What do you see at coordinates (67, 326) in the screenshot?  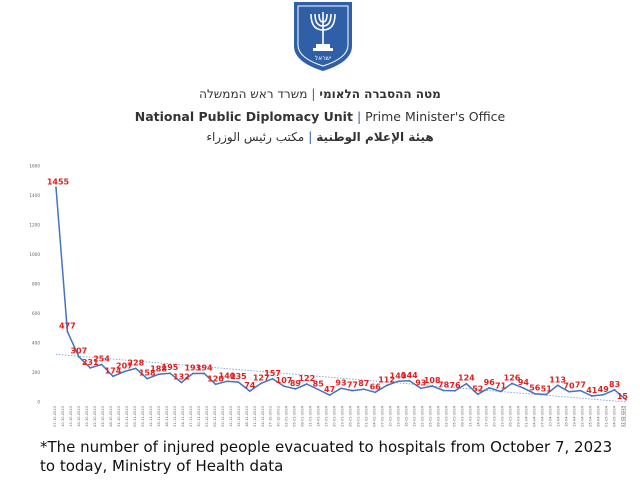 I see `data-label: 477` at bounding box center [67, 326].